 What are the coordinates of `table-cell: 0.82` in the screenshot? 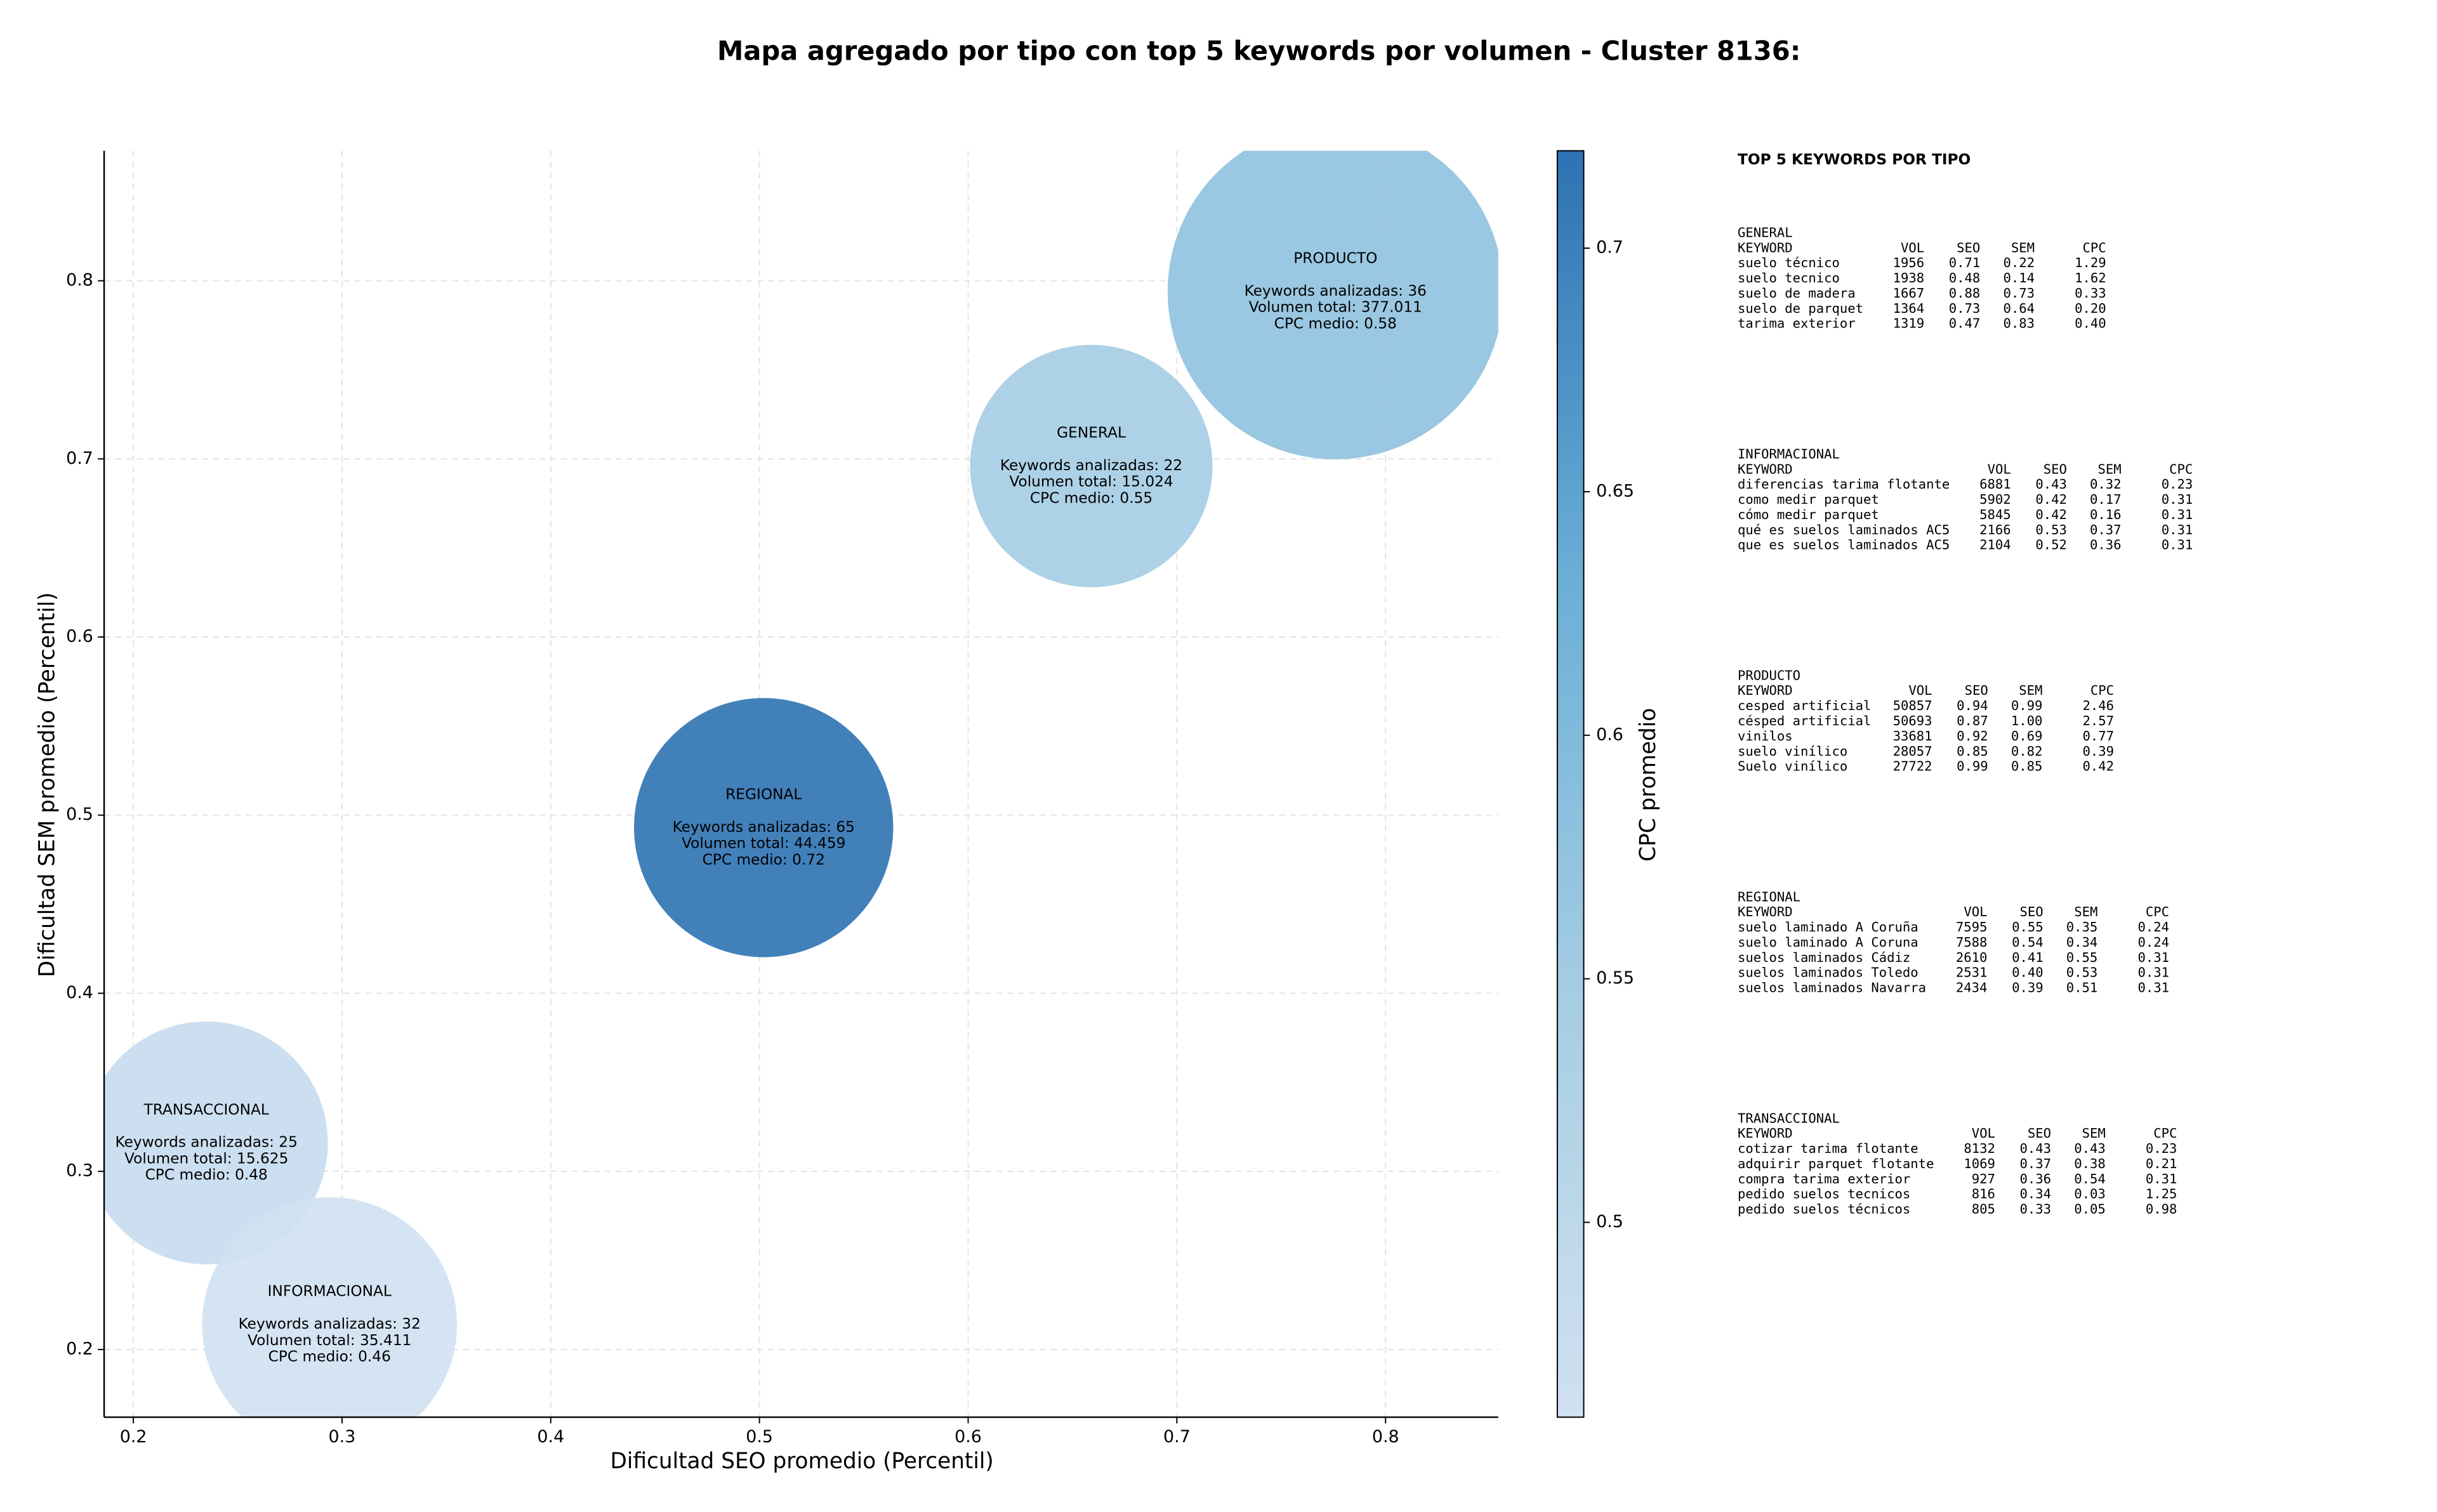 It's located at (2027, 751).